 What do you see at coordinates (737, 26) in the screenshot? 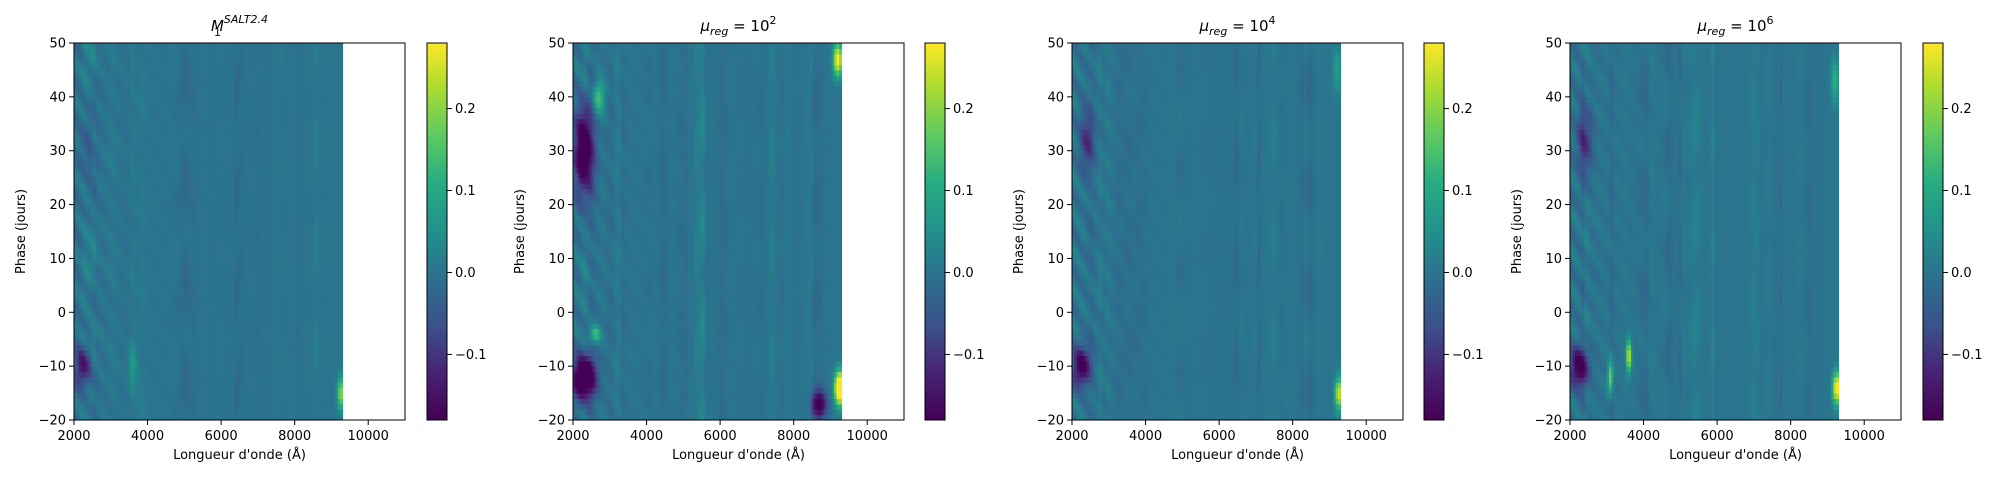
I see `subplot-title: μreg = 102` at bounding box center [737, 26].